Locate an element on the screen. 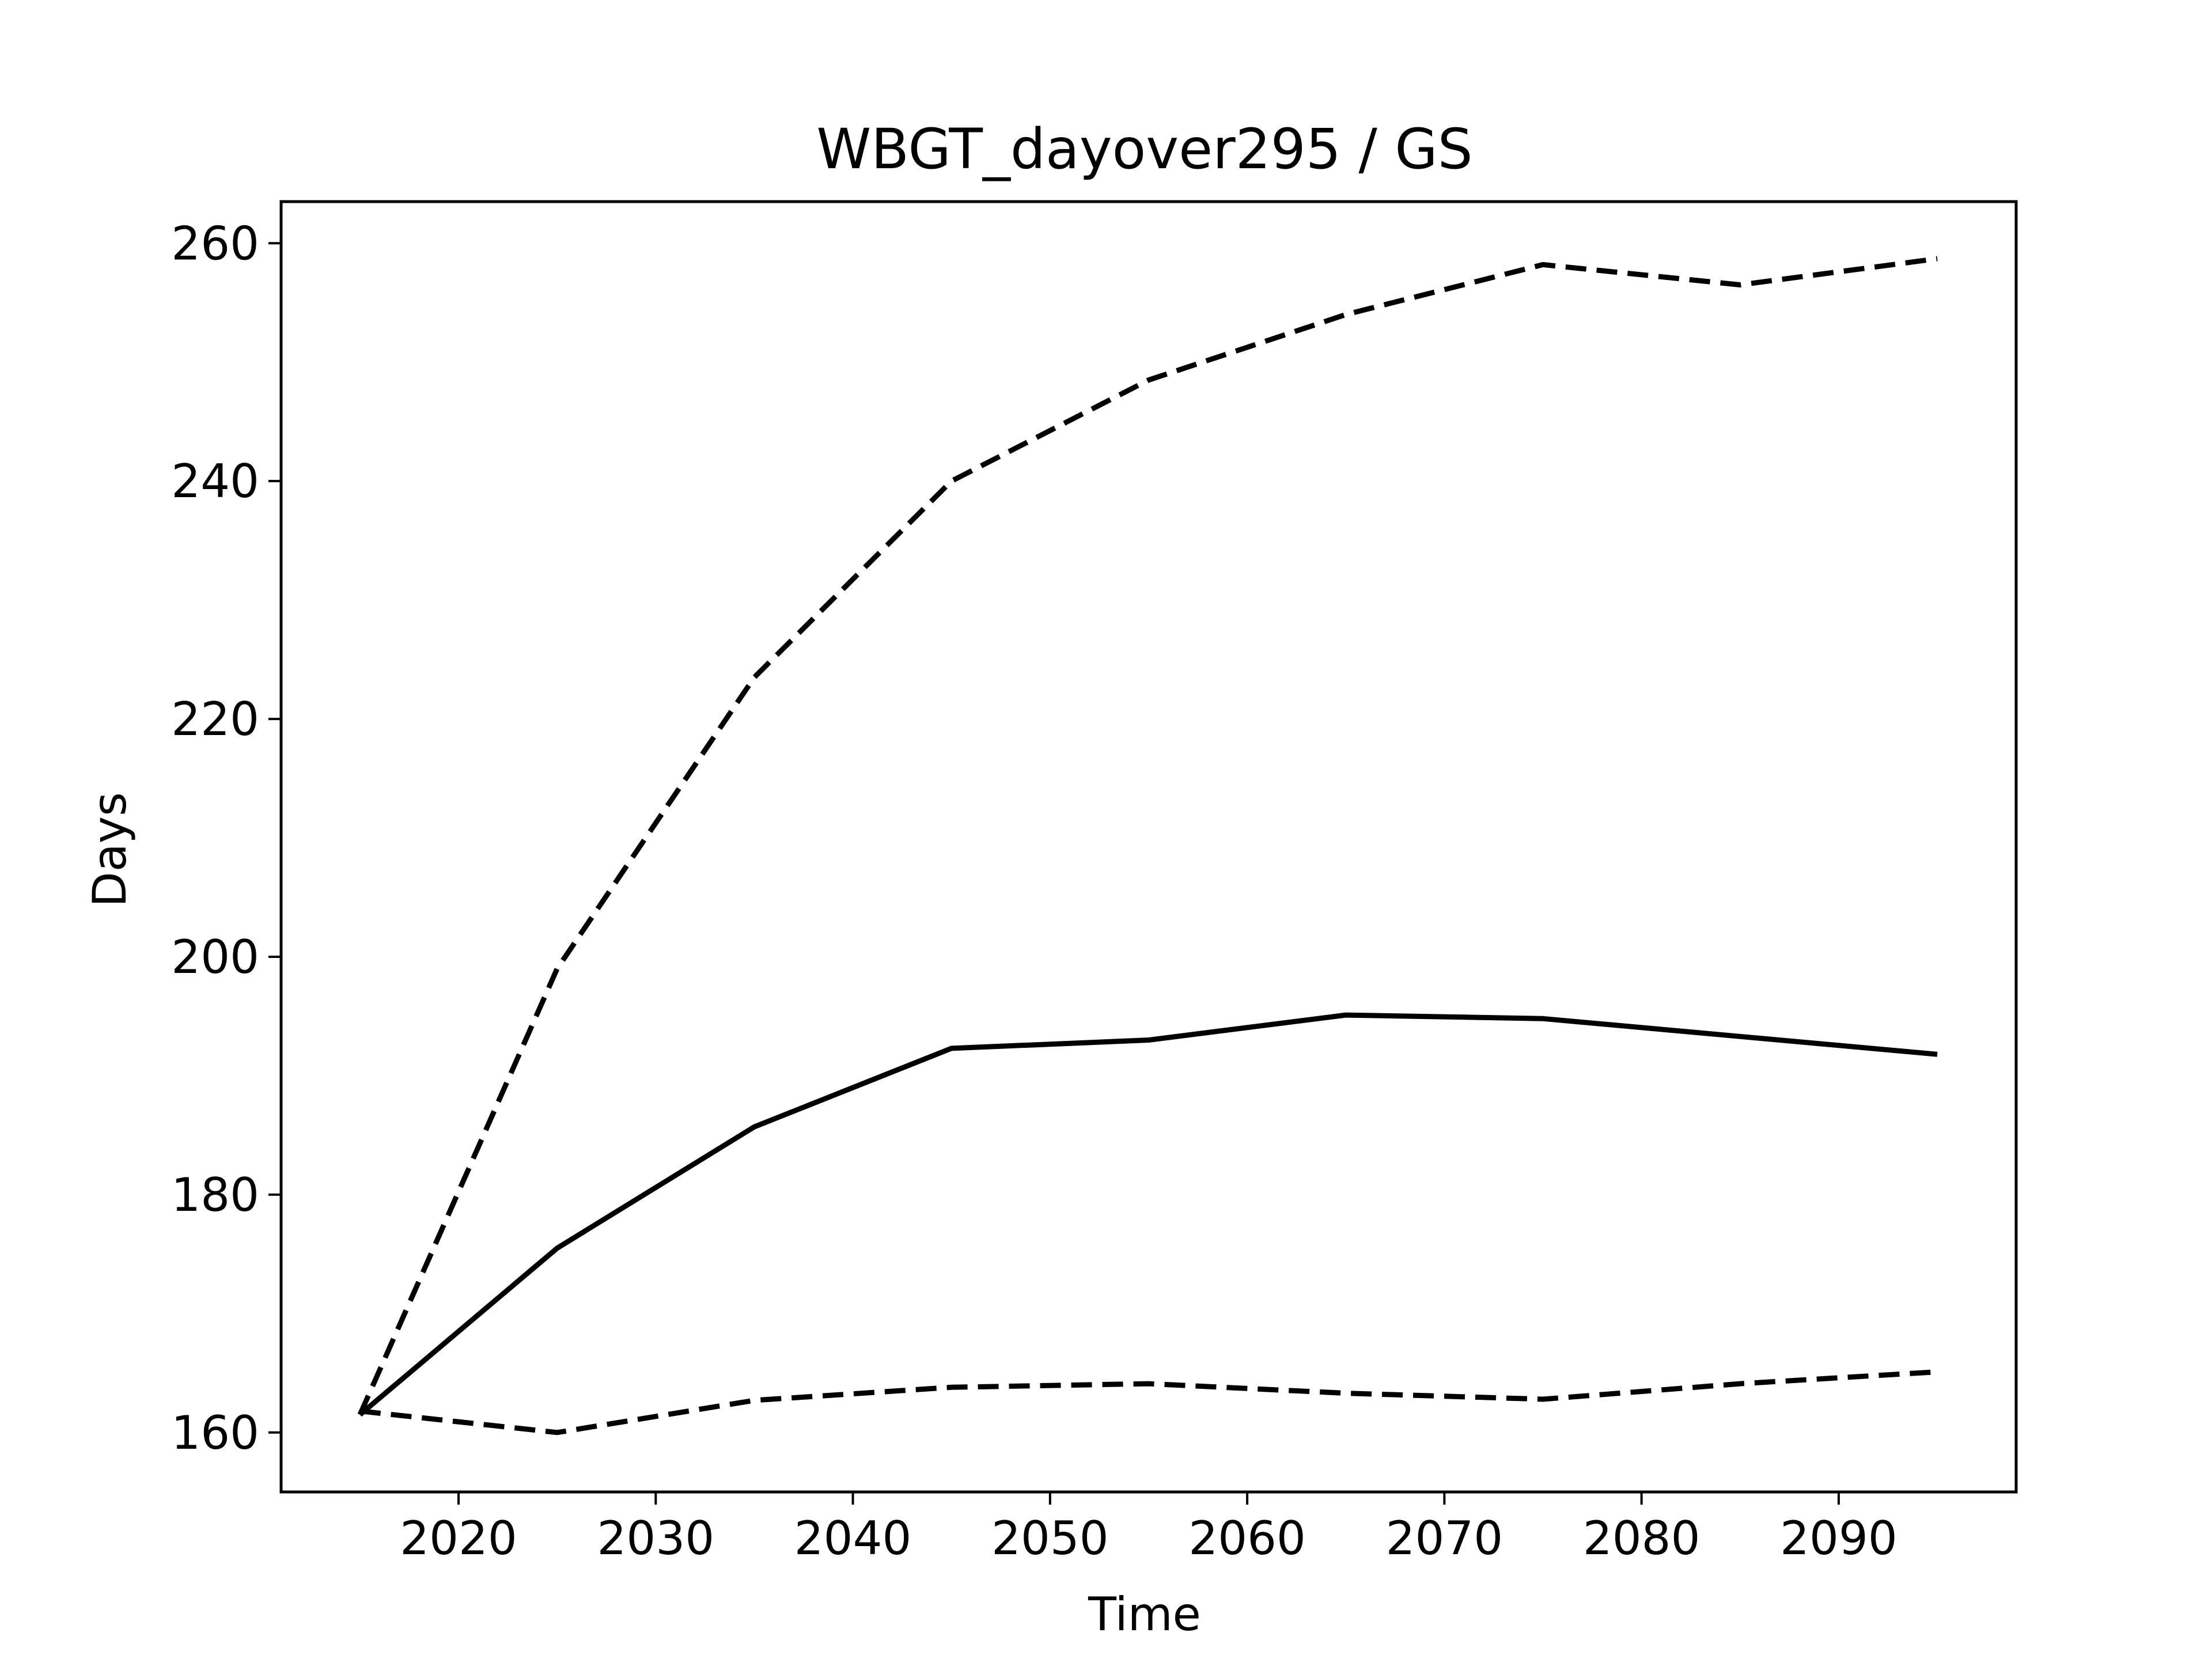  x-tick-label: 2070 is located at coordinates (1444, 1538).